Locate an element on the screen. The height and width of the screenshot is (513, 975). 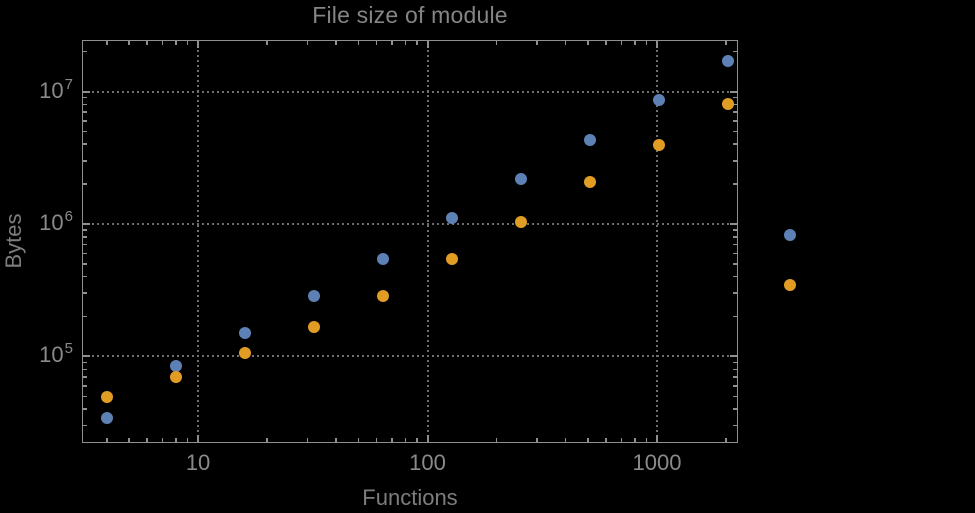
x-tick-label-1000: 1000 is located at coordinates (657, 462).